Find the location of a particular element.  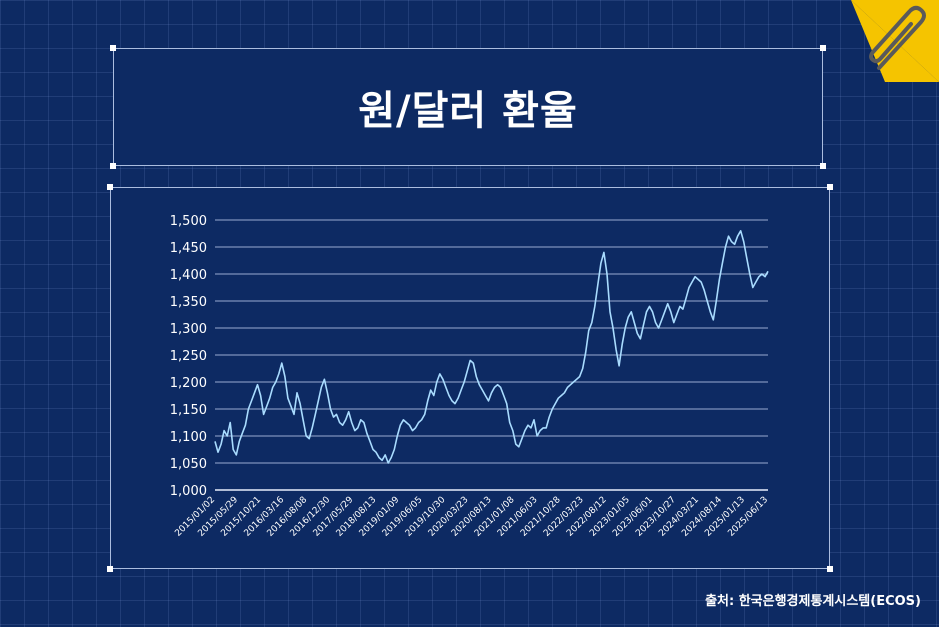

y-tick-label: 1,300 is located at coordinates (188, 329).